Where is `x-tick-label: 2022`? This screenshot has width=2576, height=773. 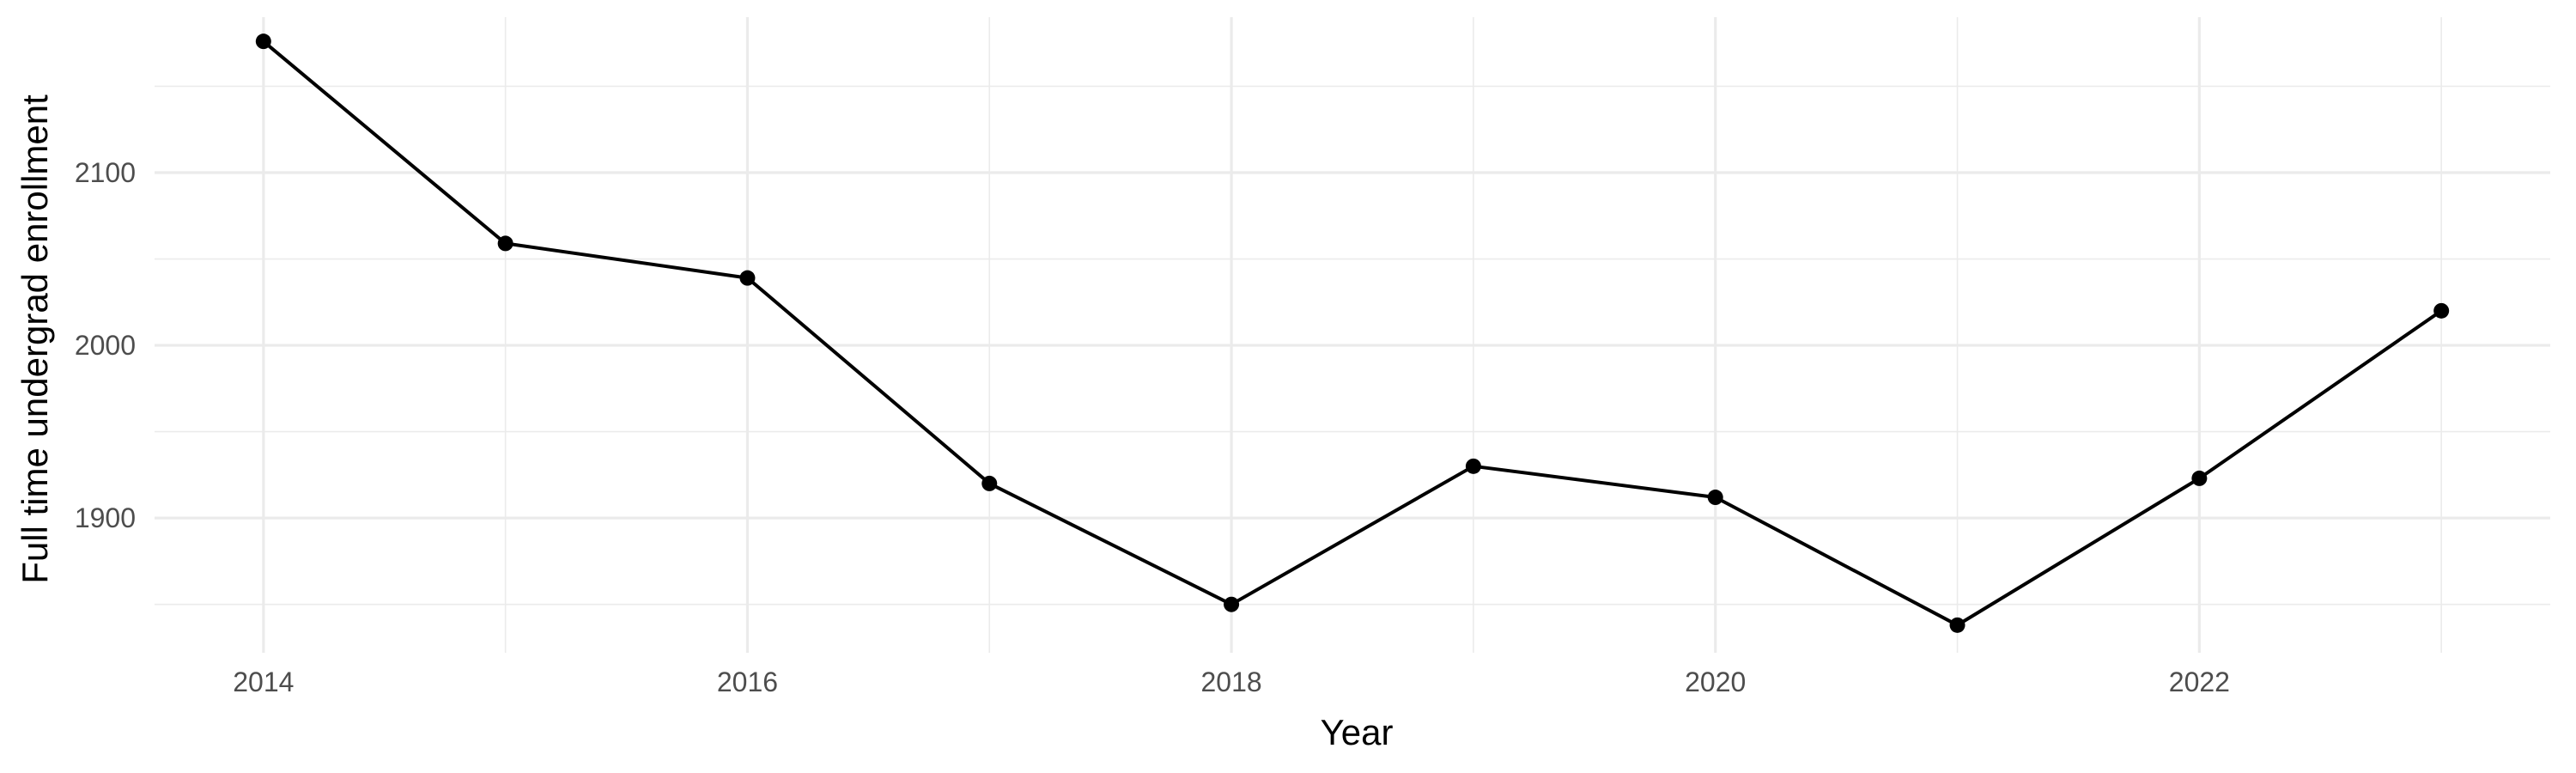 x-tick-label: 2022 is located at coordinates (2200, 681).